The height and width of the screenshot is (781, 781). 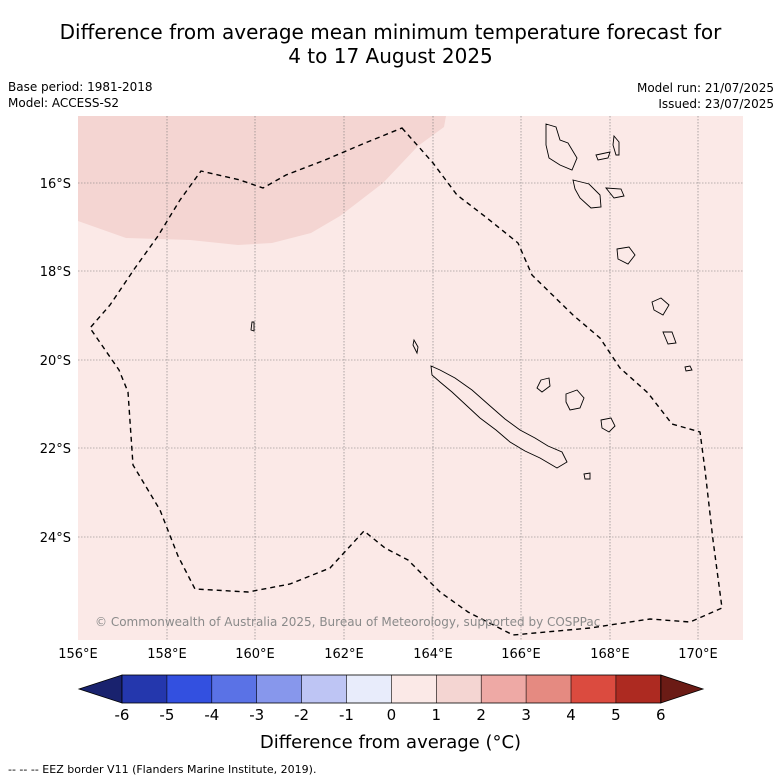 I want to click on malekula, so click(x=587, y=194).